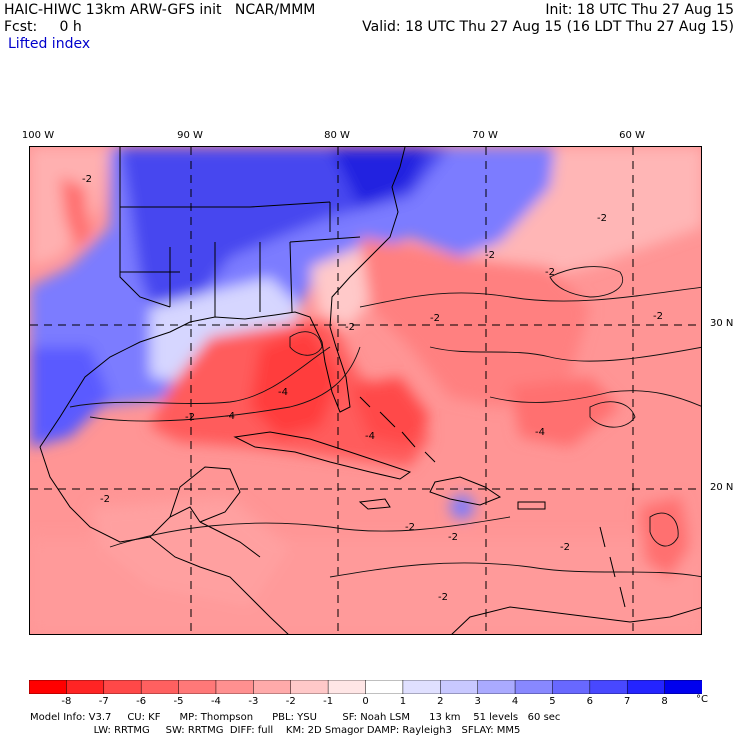  I want to click on colorbar-tick-label: 8, so click(664, 701).